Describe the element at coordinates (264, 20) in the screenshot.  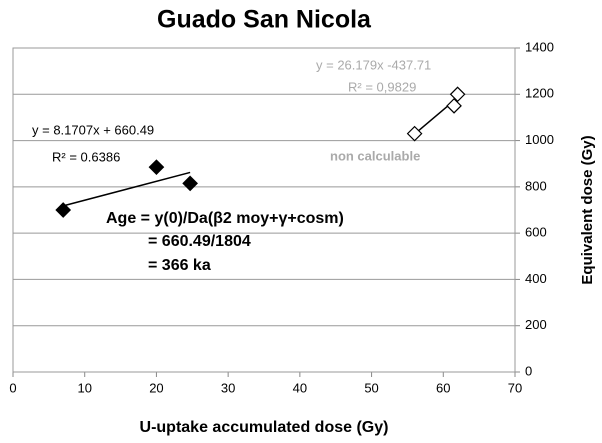
I see `chart-title: Guado San Nicola` at that location.